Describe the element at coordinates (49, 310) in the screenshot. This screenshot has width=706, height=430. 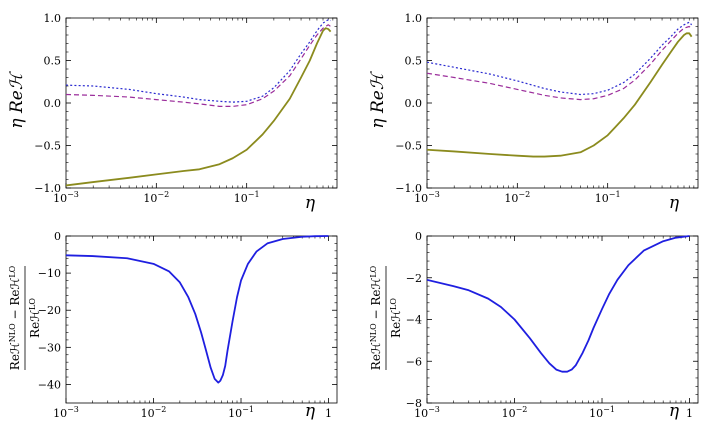
I see `y-tick-label: −20` at that location.